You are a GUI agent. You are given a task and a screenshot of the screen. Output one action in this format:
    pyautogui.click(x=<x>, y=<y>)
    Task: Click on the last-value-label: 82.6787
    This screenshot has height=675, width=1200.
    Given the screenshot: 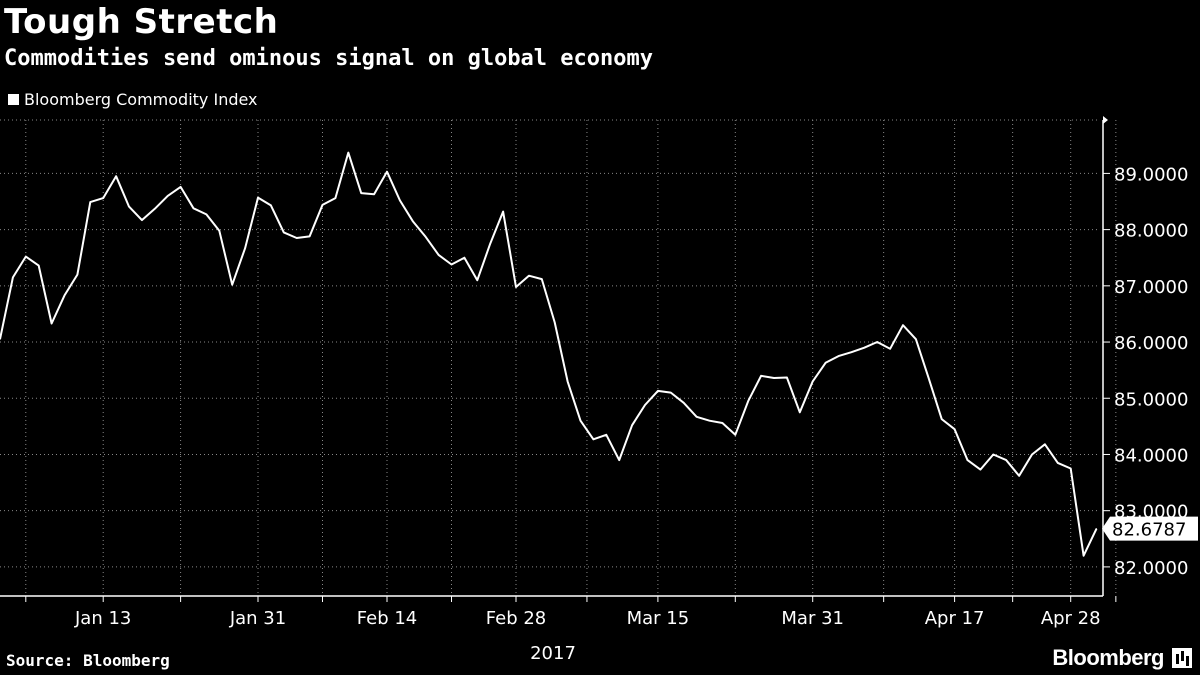 What is the action you would take?
    pyautogui.click(x=1149, y=530)
    